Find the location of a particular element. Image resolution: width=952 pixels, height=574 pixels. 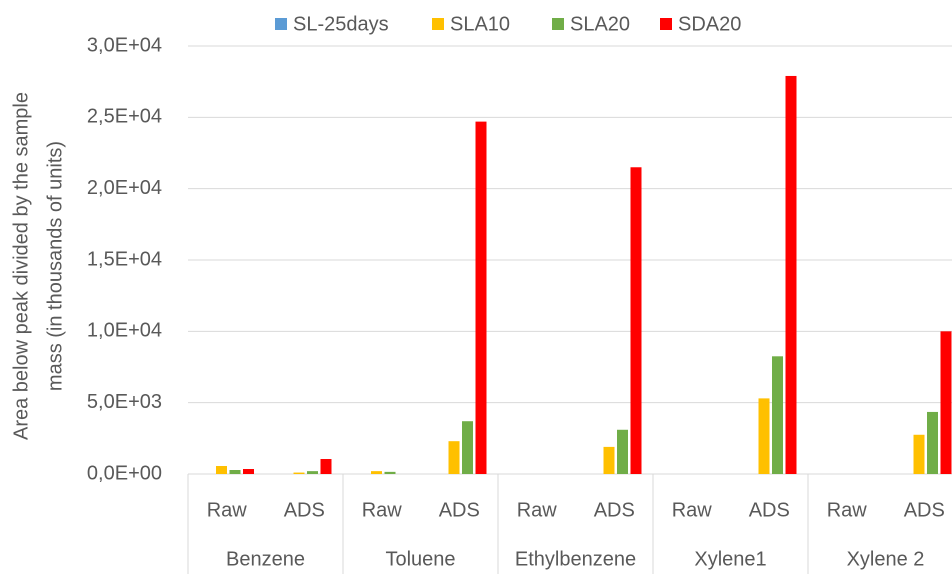

y-tick-label: 2,0E+04 is located at coordinates (124, 188).